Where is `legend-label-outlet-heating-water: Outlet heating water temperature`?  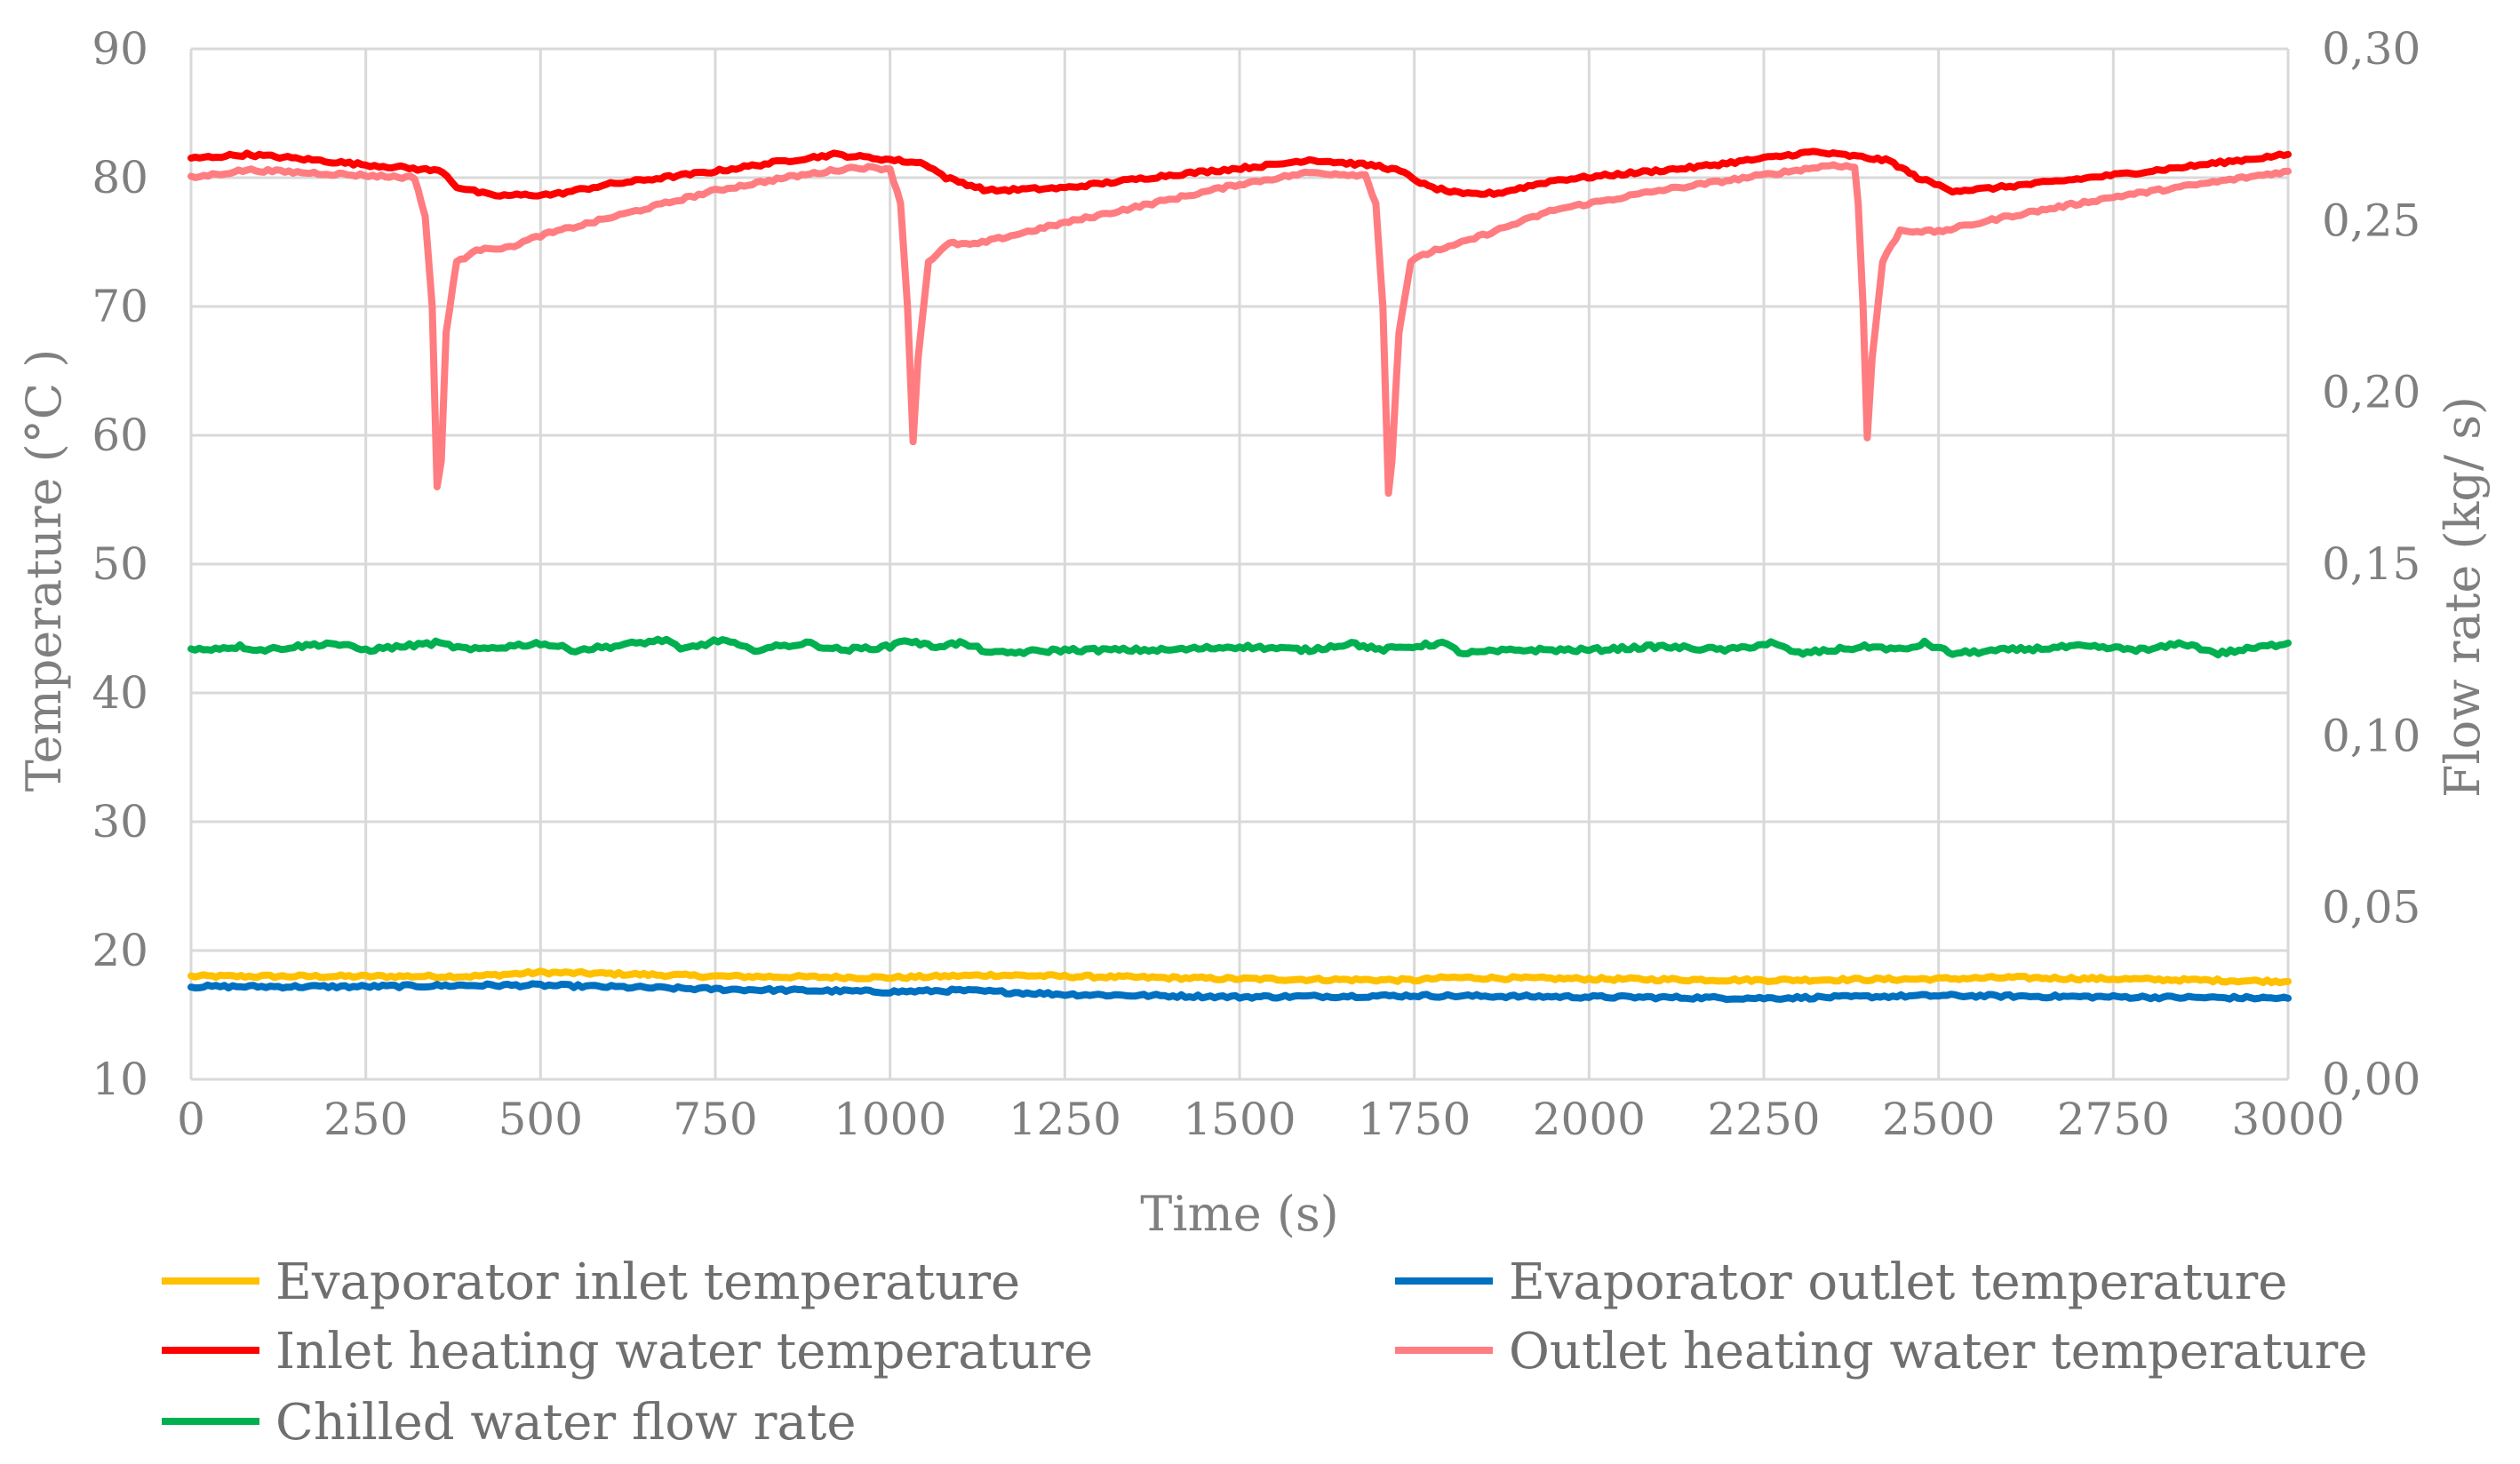 legend-label-outlet-heating-water: Outlet heating water temperature is located at coordinates (1938, 1351).